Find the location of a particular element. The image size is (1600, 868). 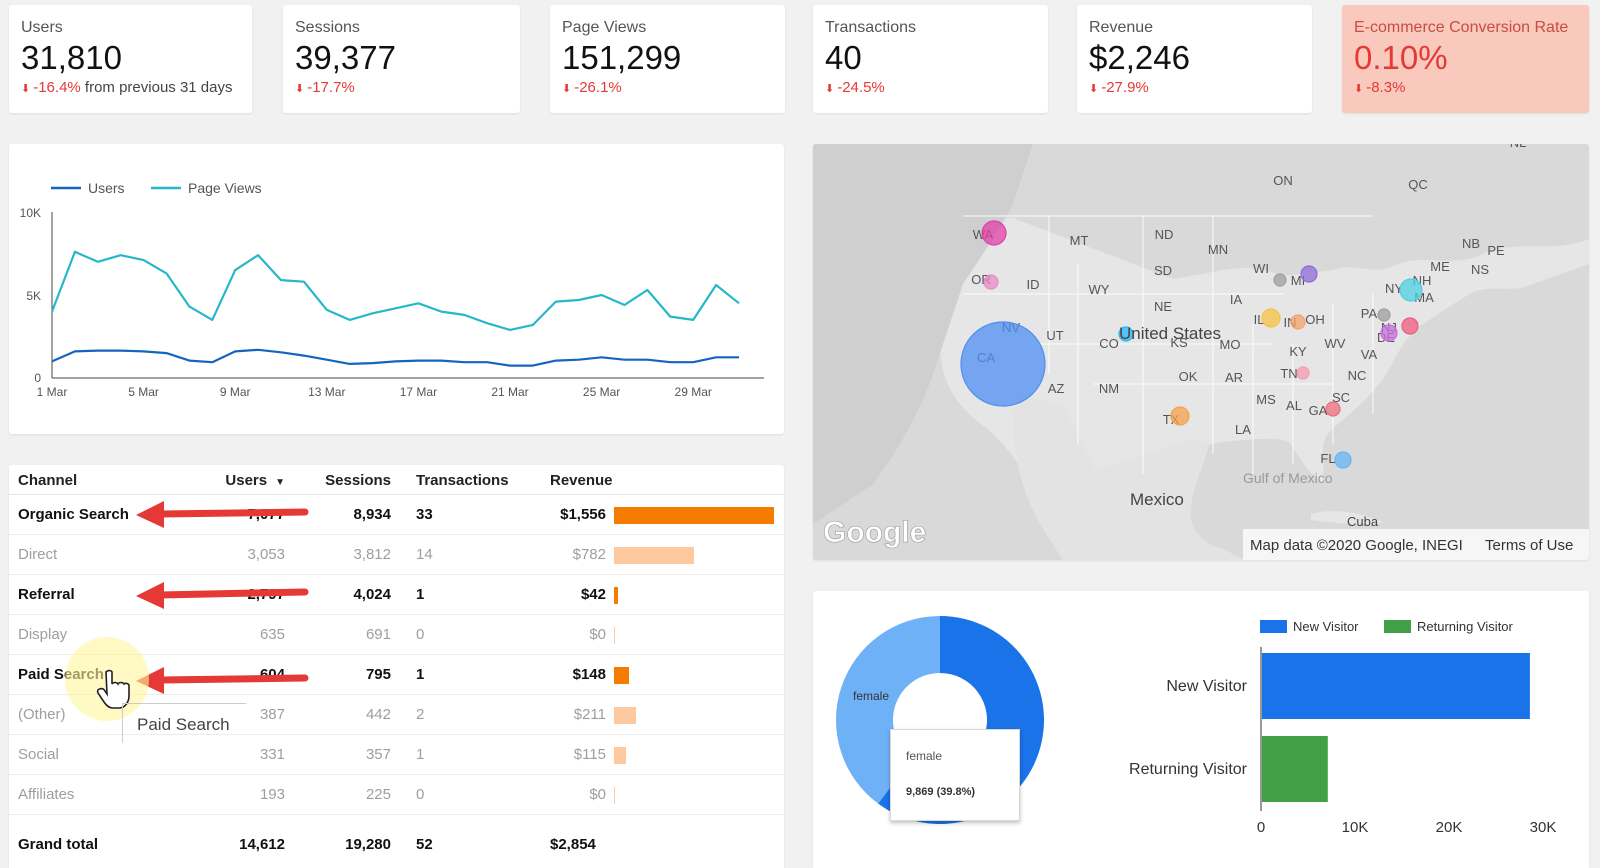

cell-users: 2,797 is located at coordinates (266, 594).